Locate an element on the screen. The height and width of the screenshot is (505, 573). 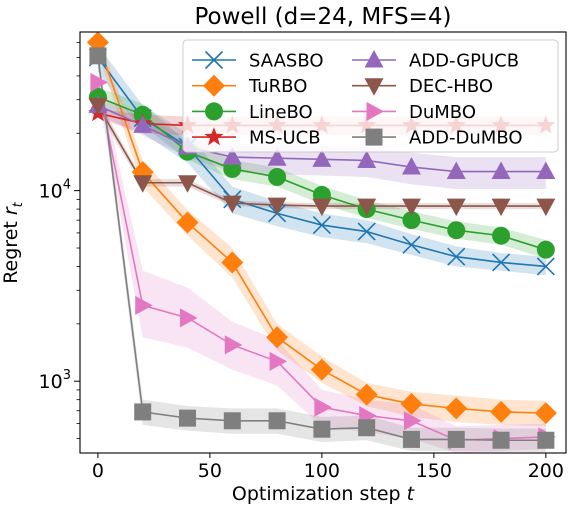
legend-label-turbo: TuRBO is located at coordinates (277, 86).